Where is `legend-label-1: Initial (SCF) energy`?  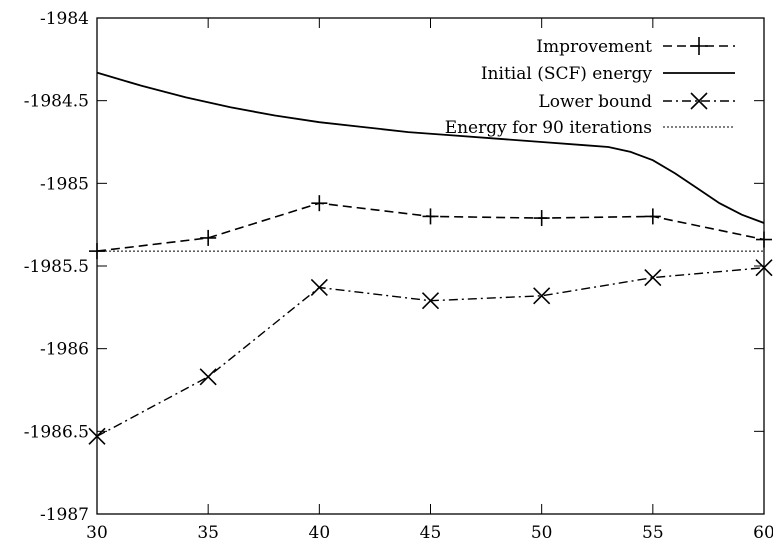
legend-label-1: Initial (SCF) energy is located at coordinates (567, 74).